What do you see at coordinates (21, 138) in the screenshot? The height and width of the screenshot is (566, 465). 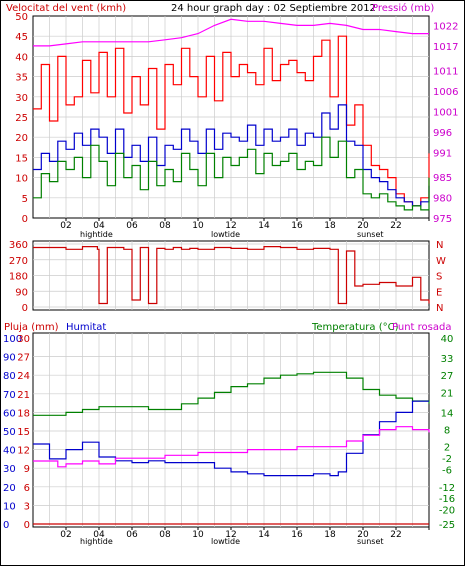 I see `wind-y-tick-label: 20` at bounding box center [21, 138].